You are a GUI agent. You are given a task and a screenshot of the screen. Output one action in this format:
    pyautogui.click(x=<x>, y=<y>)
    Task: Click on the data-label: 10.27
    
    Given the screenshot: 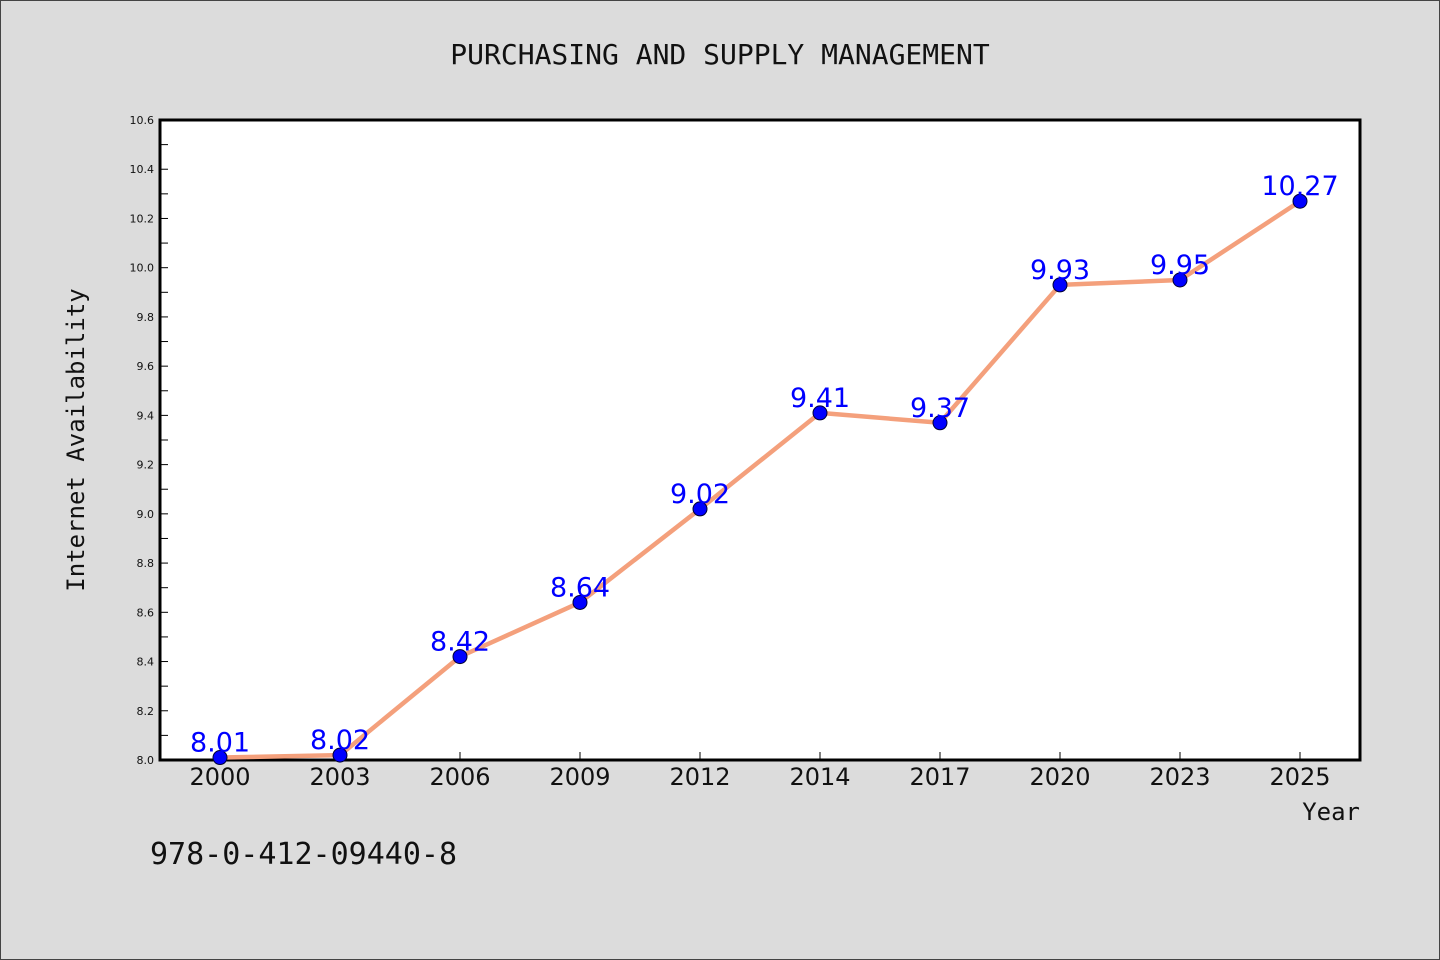 What is the action you would take?
    pyautogui.click(x=1299, y=186)
    